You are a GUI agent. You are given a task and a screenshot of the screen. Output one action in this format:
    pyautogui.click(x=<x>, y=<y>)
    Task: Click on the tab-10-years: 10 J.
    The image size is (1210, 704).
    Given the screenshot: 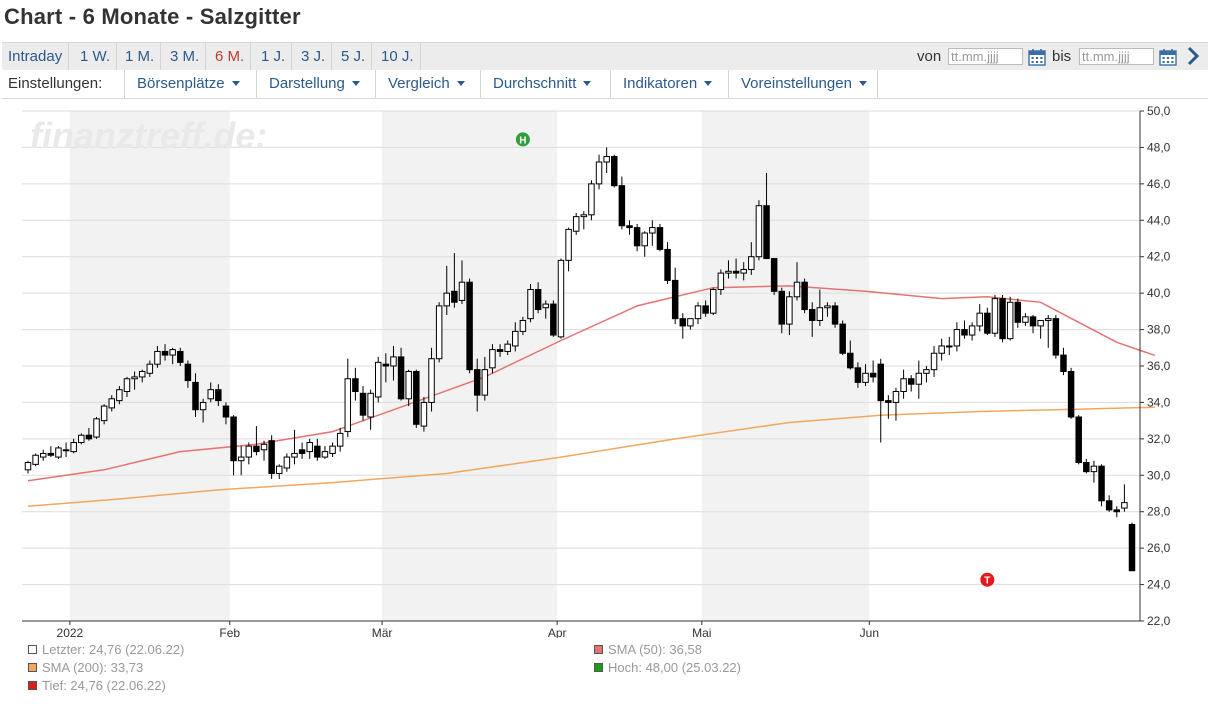 What is the action you would take?
    pyautogui.click(x=398, y=57)
    